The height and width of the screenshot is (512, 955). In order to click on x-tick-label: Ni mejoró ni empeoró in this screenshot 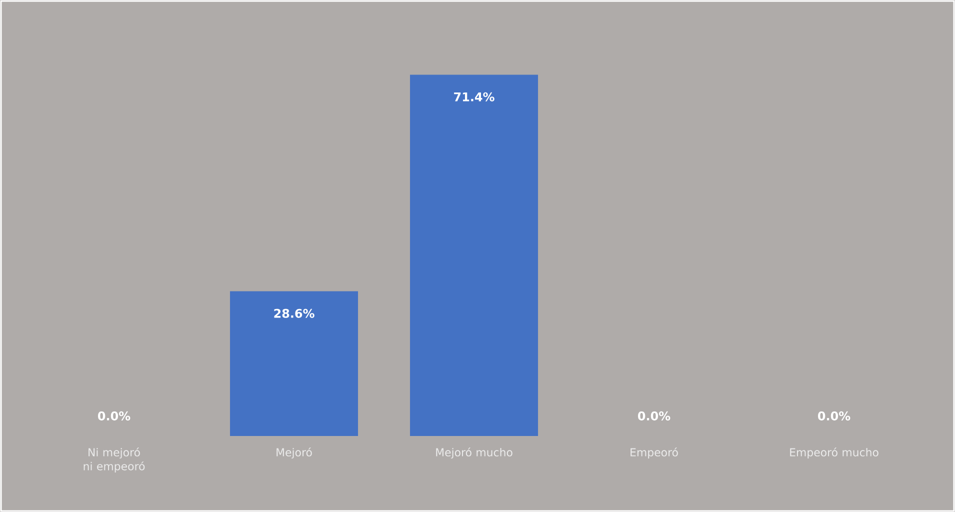, I will do `click(114, 460)`.